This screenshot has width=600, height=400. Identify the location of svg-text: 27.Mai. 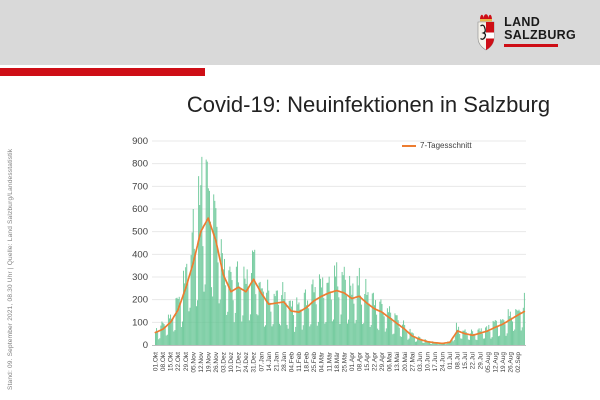
(412, 362).